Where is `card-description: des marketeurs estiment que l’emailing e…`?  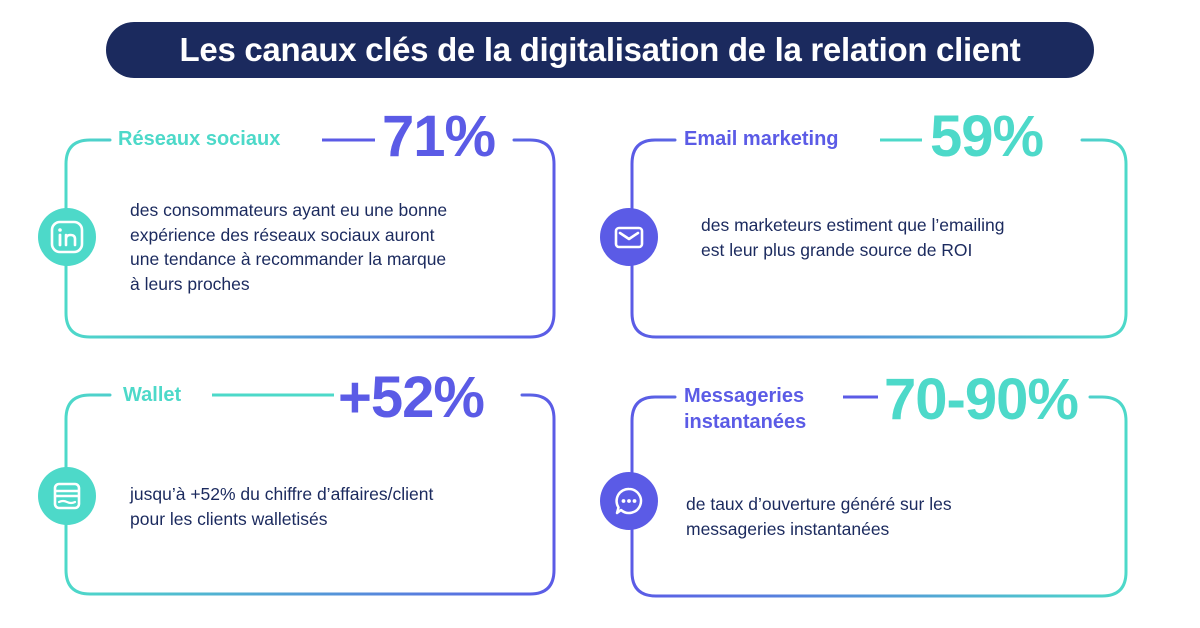
card-description: des marketeurs estiment que l’emailing e… is located at coordinates (852, 237).